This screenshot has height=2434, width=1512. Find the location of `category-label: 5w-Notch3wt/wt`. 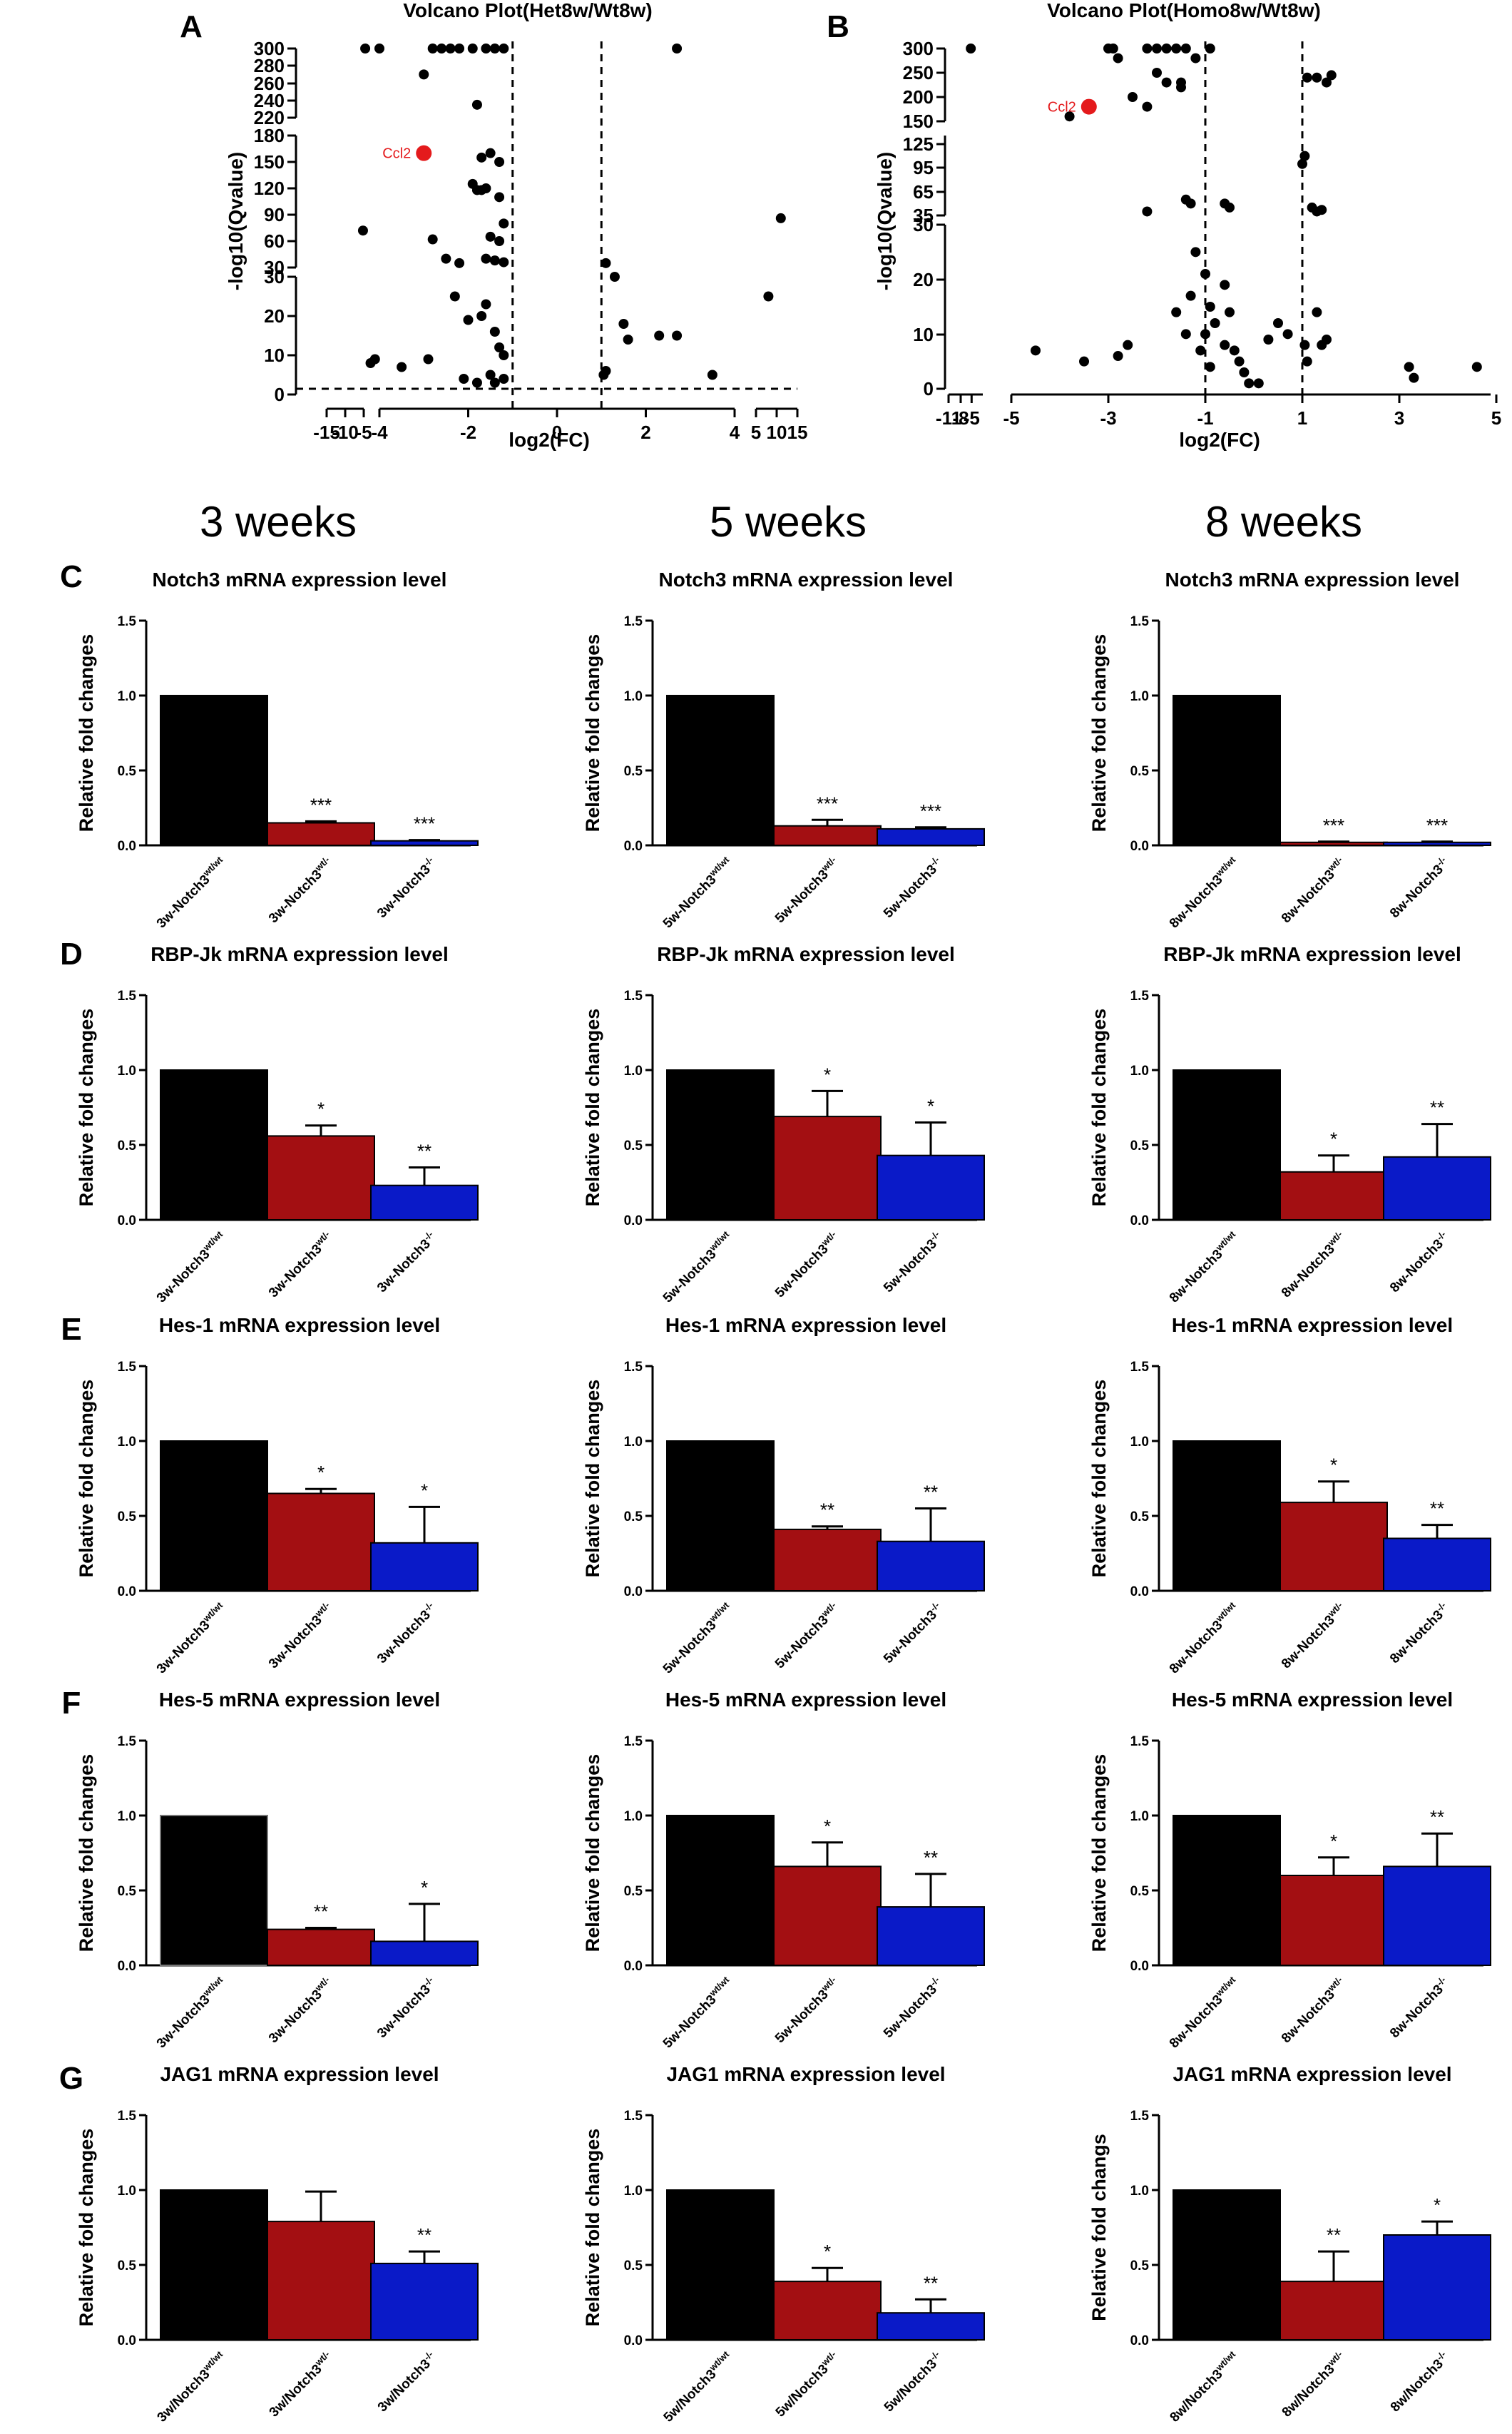

category-label: 5w-Notch3wt/wt is located at coordinates (697, 2013).